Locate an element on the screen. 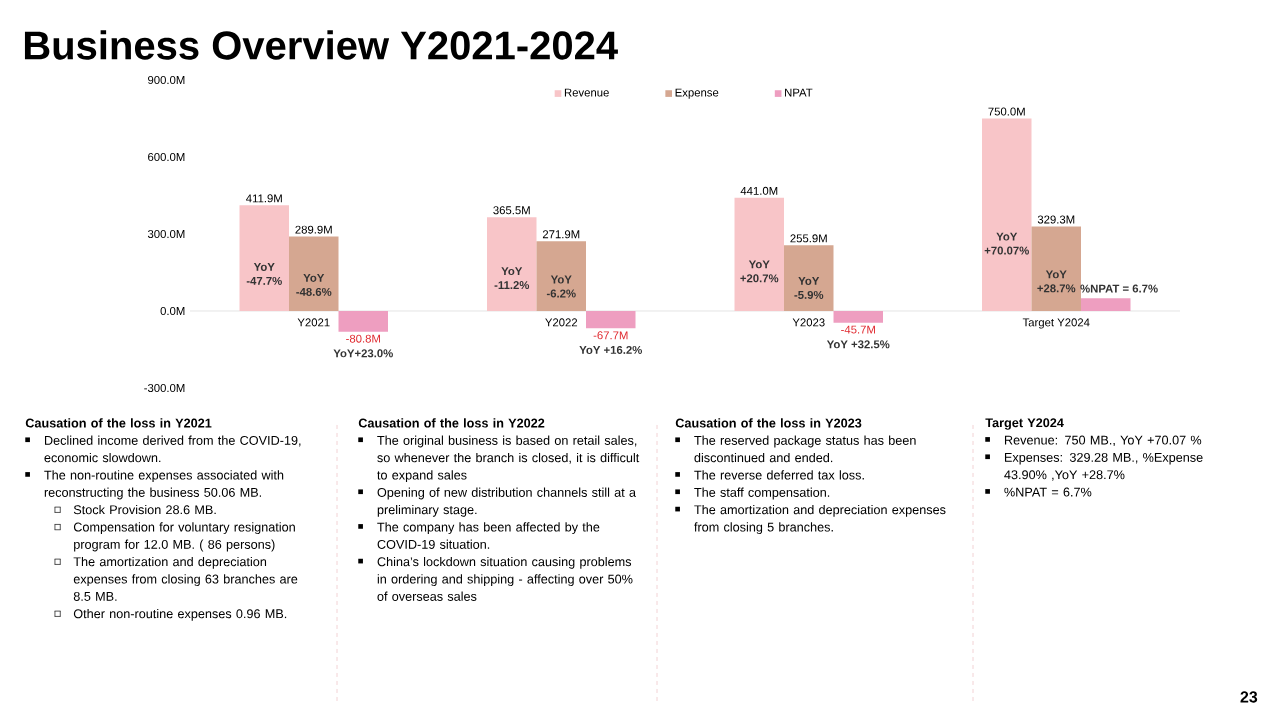  y-tick-label: 300.0M is located at coordinates (166, 233).